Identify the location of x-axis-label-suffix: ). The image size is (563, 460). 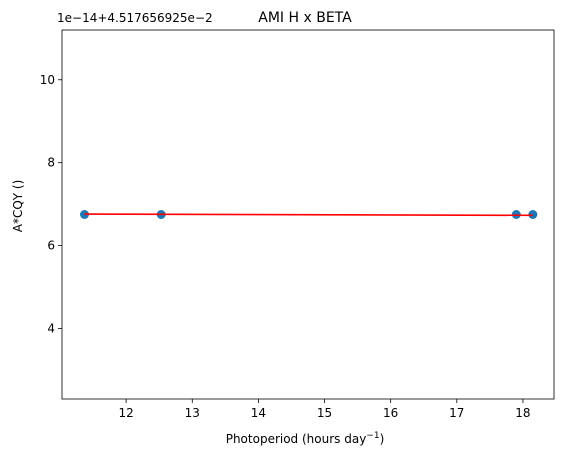
(382, 439).